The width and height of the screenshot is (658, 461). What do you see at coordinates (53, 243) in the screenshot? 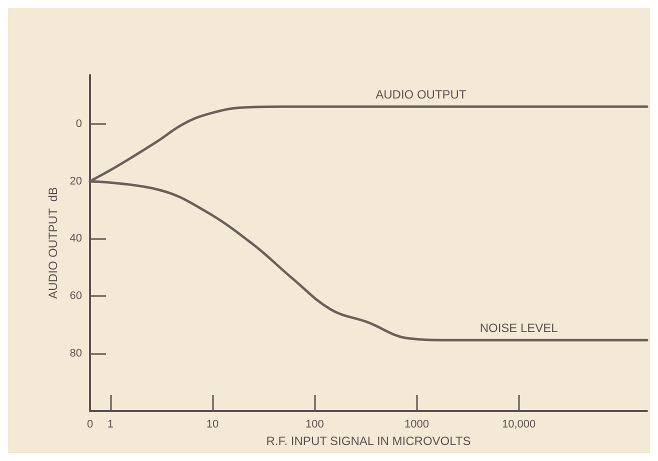
I see `y-axis-title: AUDIO OUTPUT dB` at bounding box center [53, 243].